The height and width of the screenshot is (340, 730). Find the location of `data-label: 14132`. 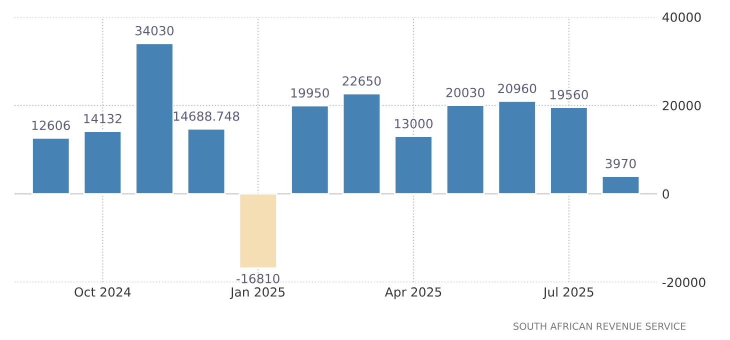

data-label: 14132 is located at coordinates (103, 119).